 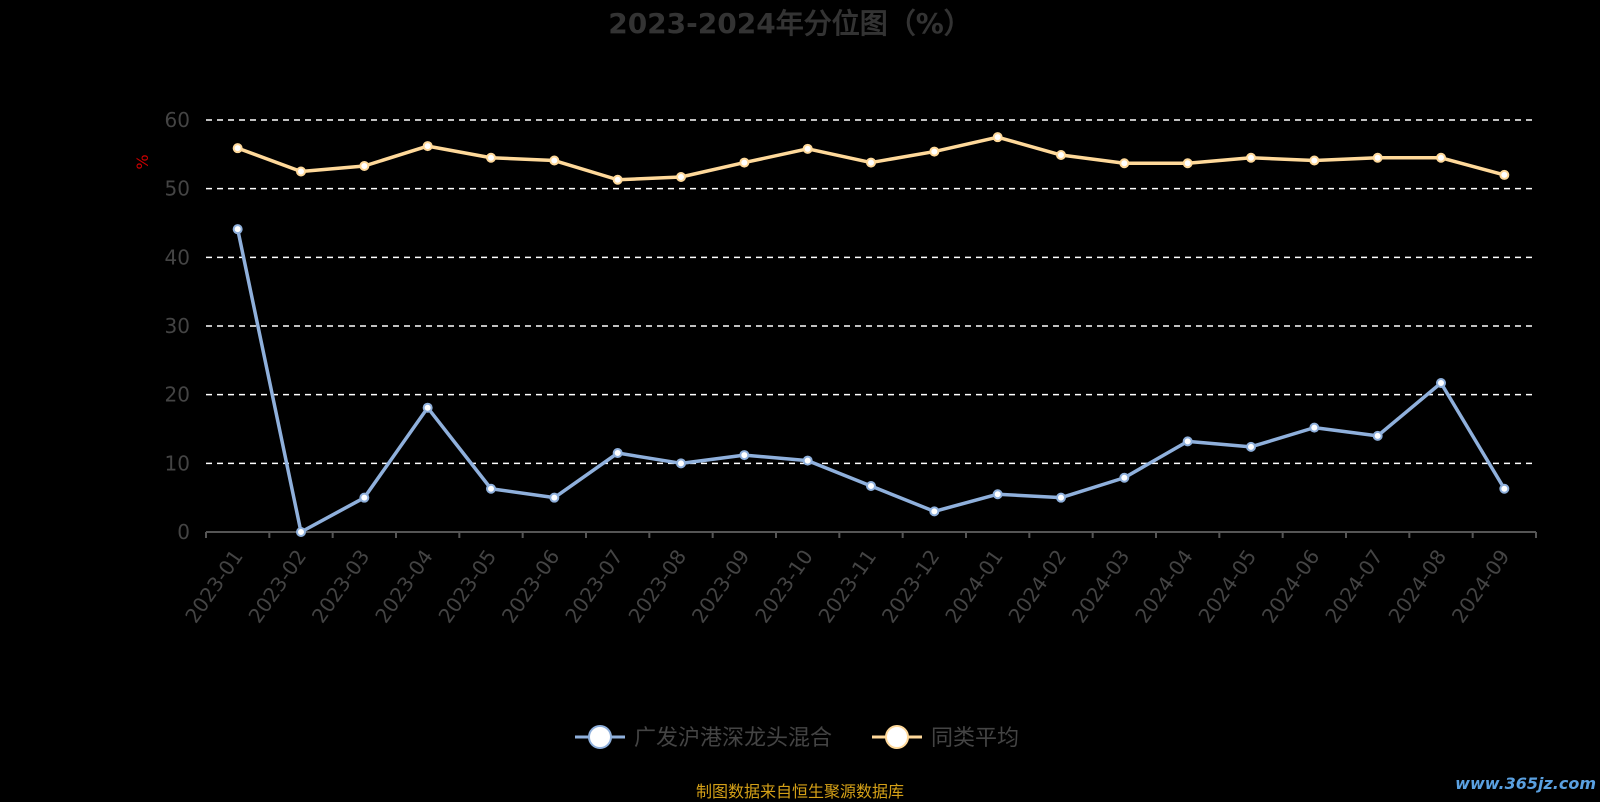 I want to click on y-tick-label: 30, so click(x=177, y=326).